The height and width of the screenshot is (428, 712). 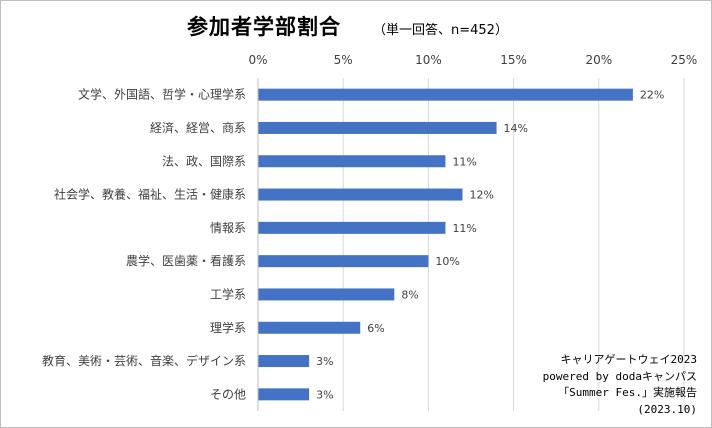 I want to click on category-label: 農学、医歯薬・看護系, so click(x=186, y=260).